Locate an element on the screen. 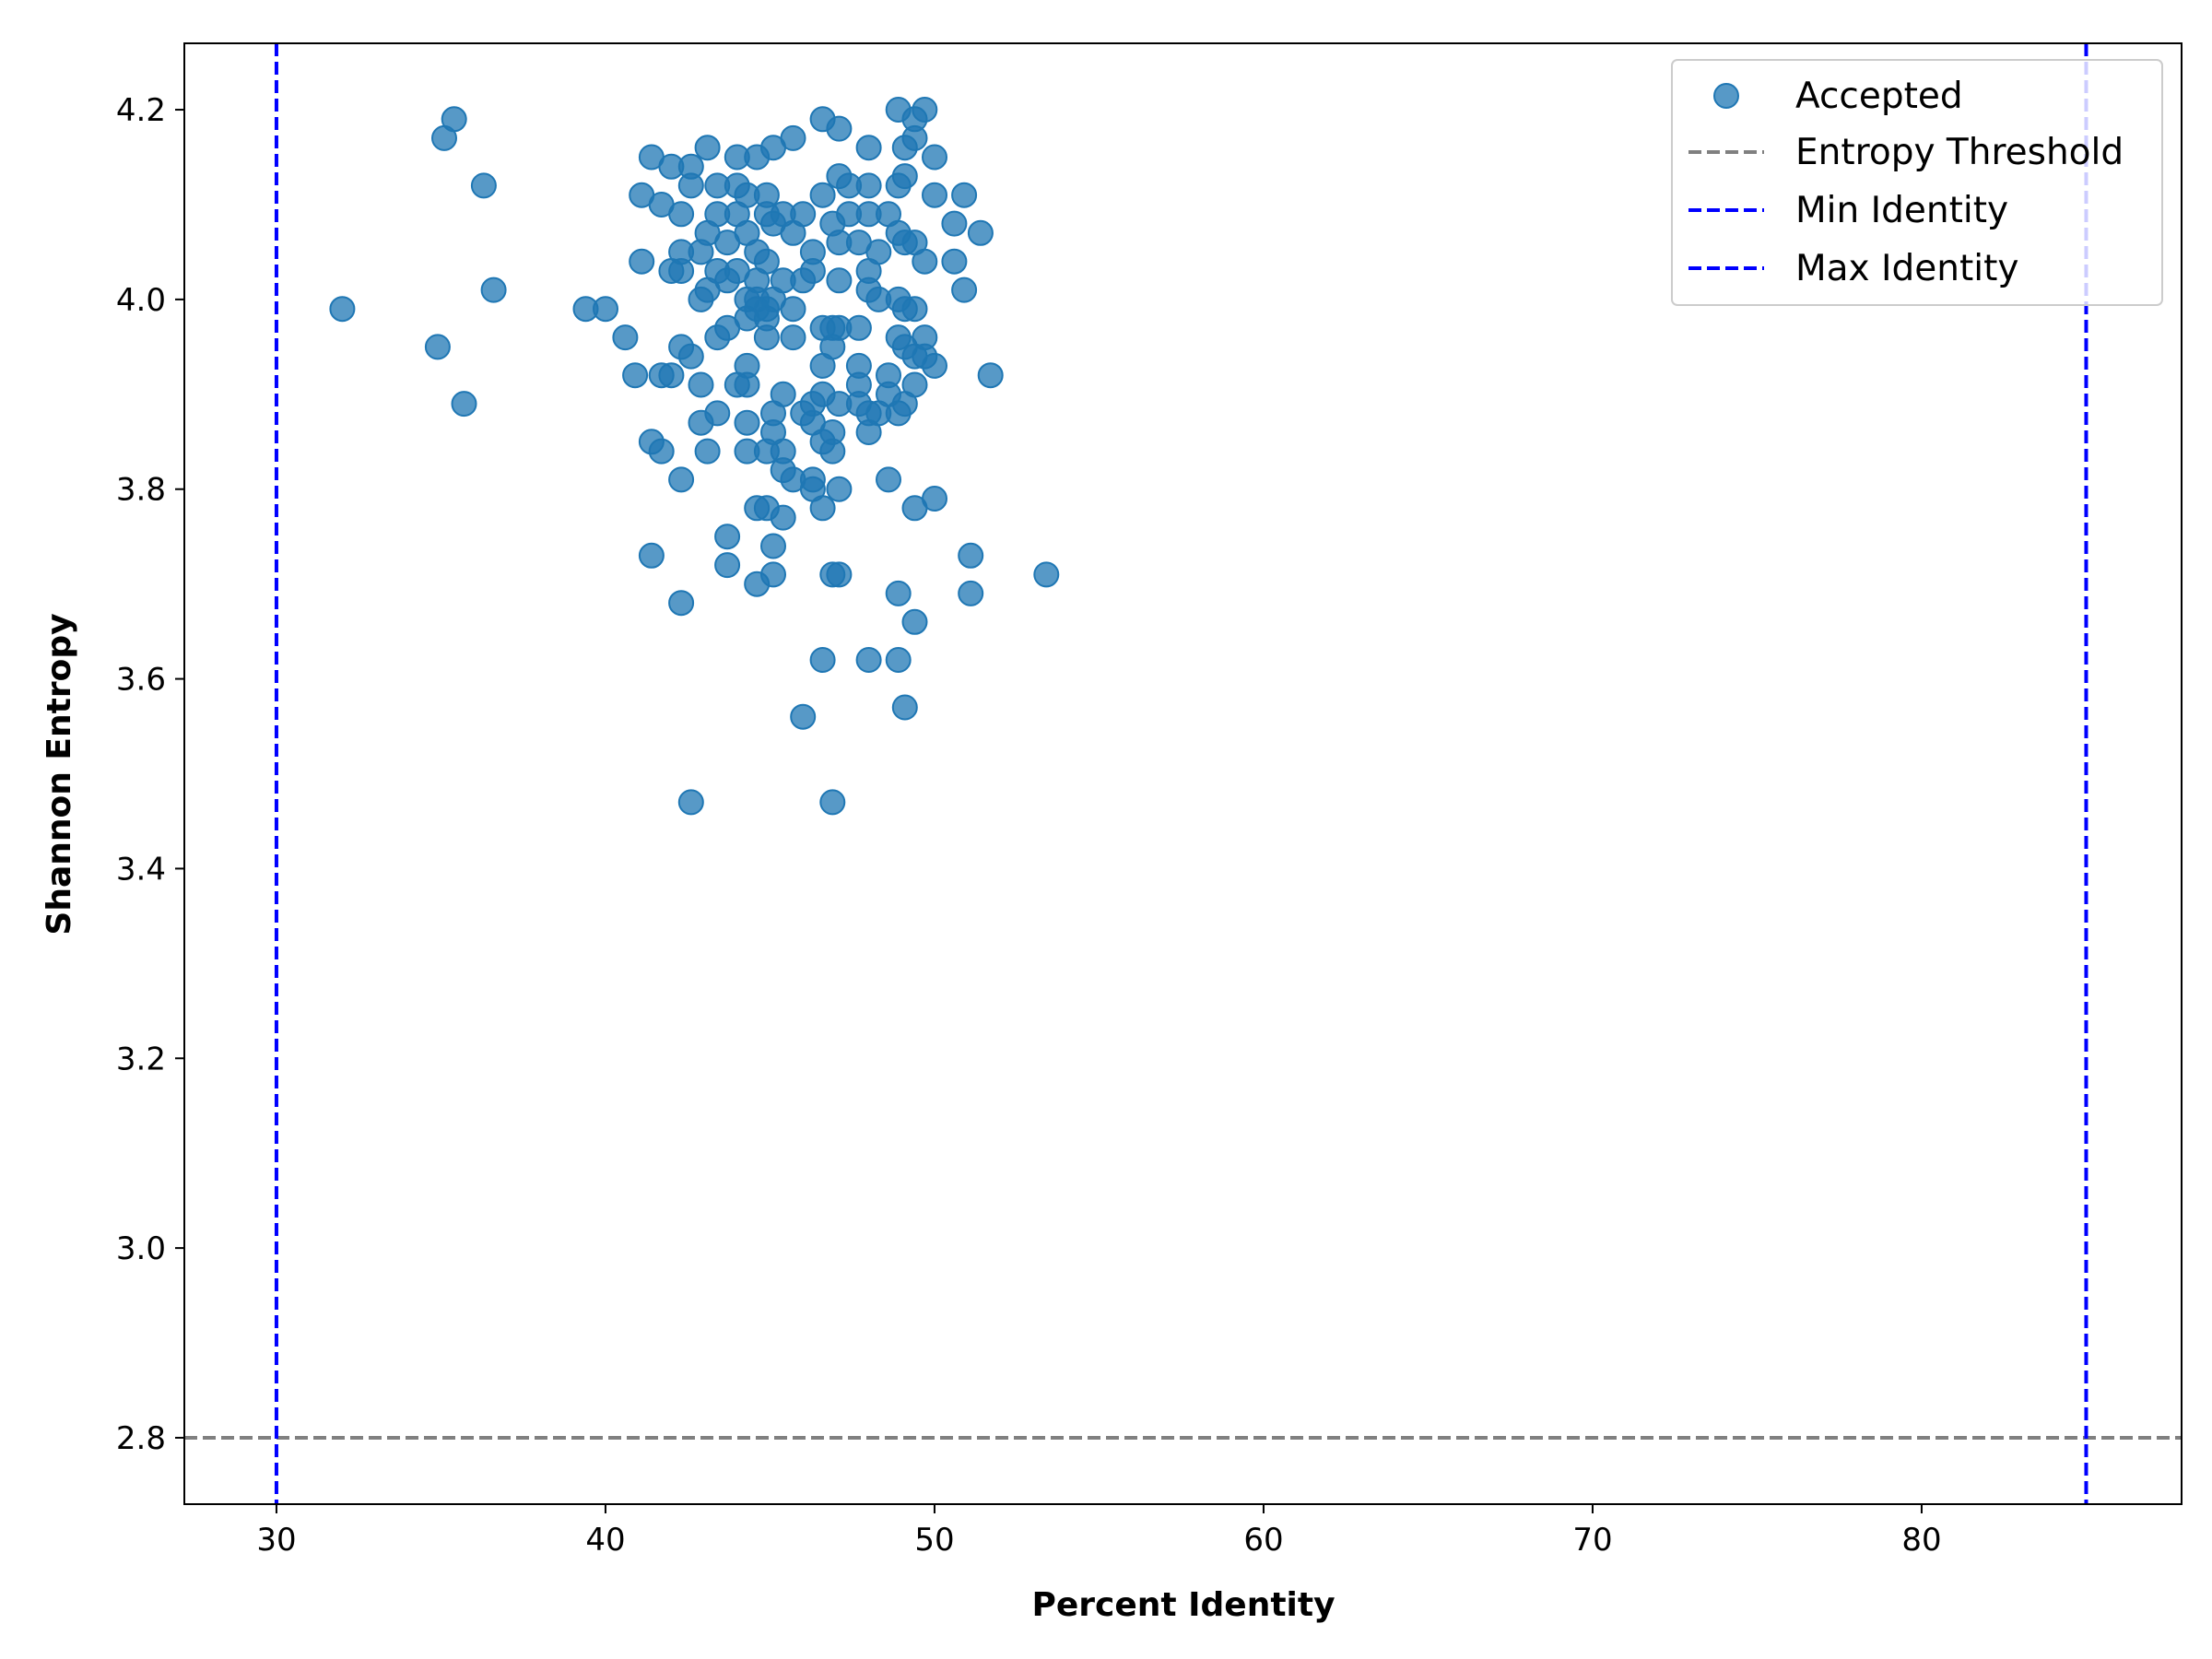 This screenshot has width=2212, height=1659. x-tick-label: 70 is located at coordinates (1592, 1540).